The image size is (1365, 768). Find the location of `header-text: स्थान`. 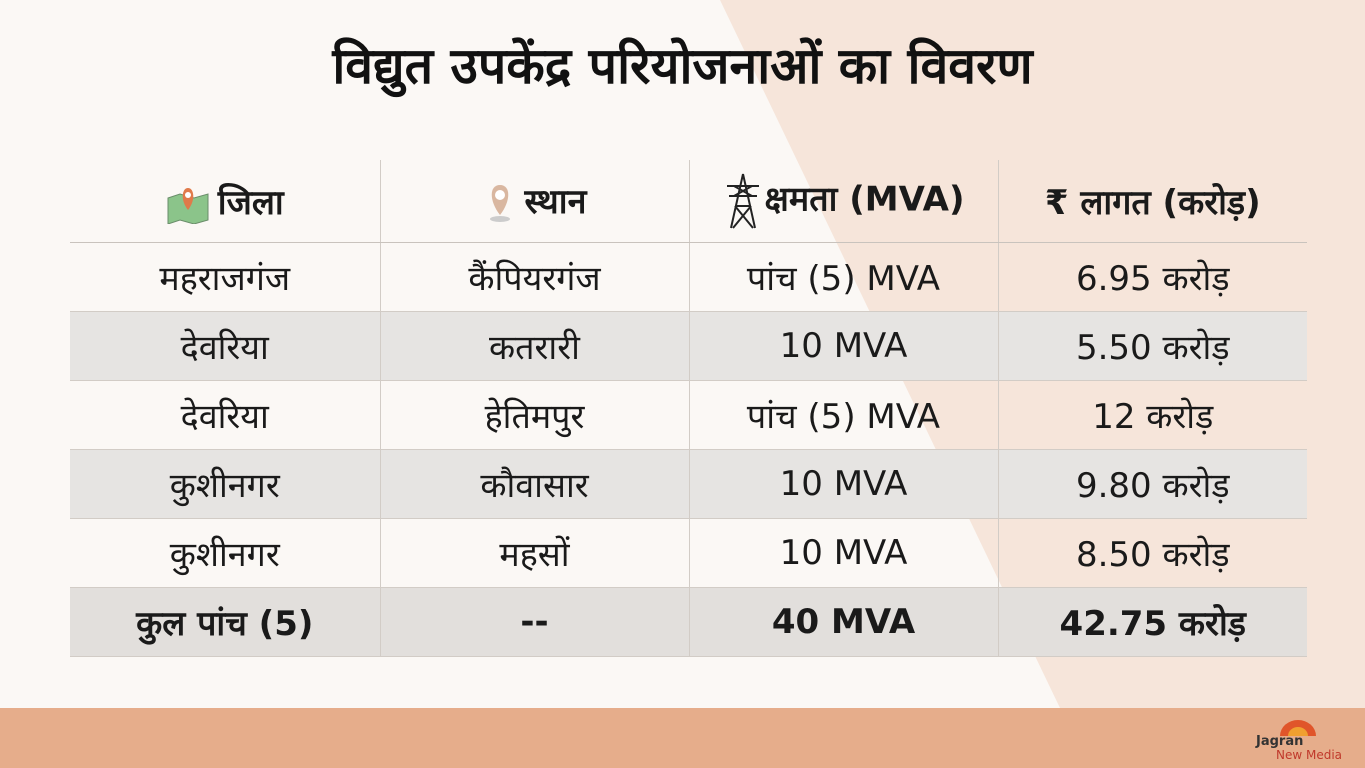

header-text: स्थान is located at coordinates (555, 201).